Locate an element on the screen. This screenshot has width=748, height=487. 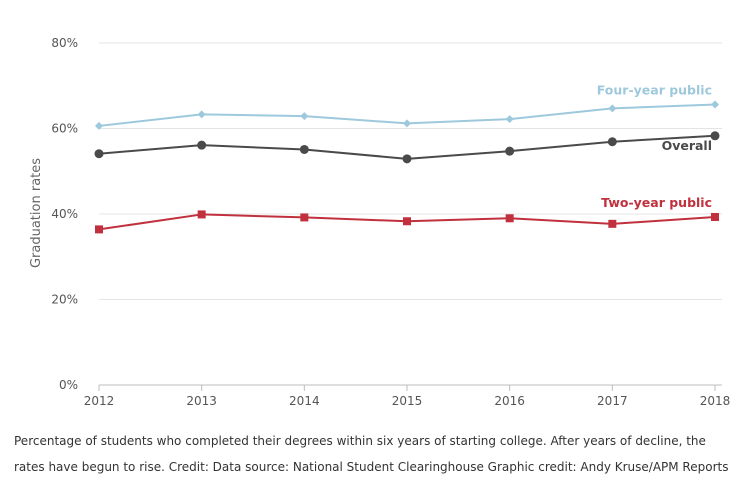
x-tick-label-2016: 2016 is located at coordinates (509, 401).